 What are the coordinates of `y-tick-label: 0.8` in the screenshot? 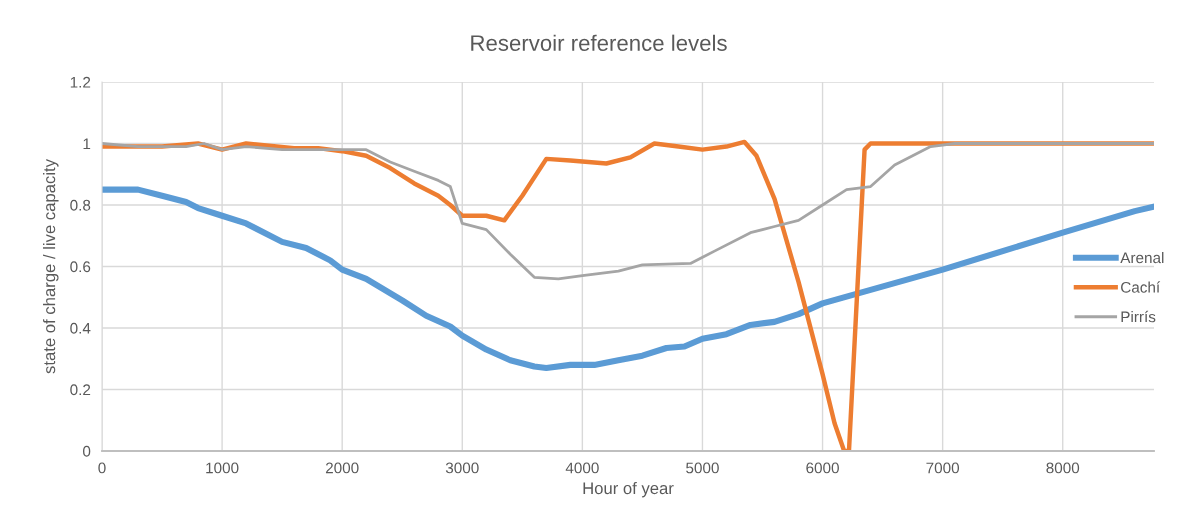 It's located at (80, 205).